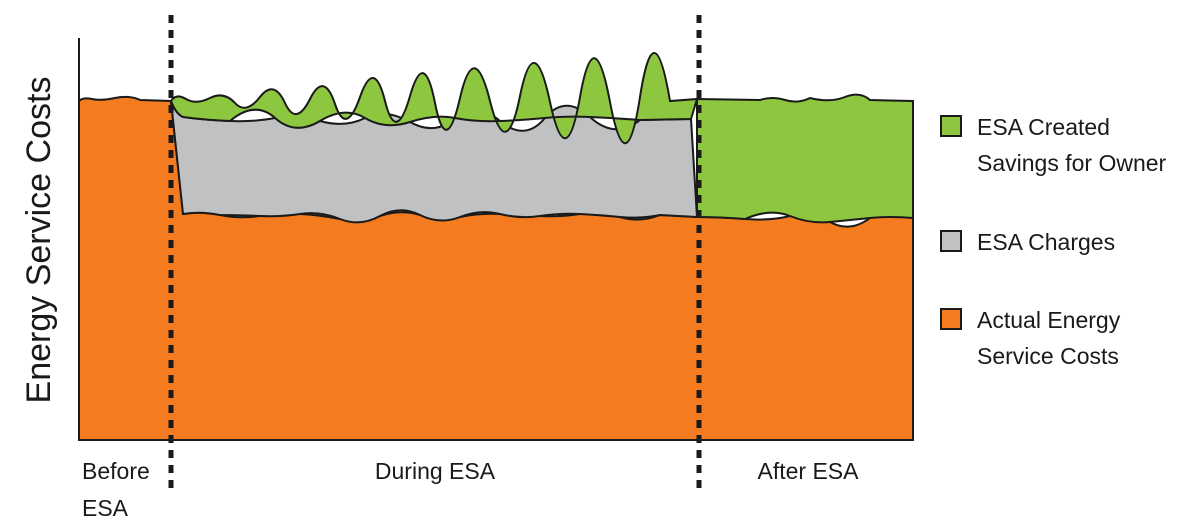  Describe the element at coordinates (1043, 127) in the screenshot. I see `legend-label-savings-line1: ESA Created` at that location.